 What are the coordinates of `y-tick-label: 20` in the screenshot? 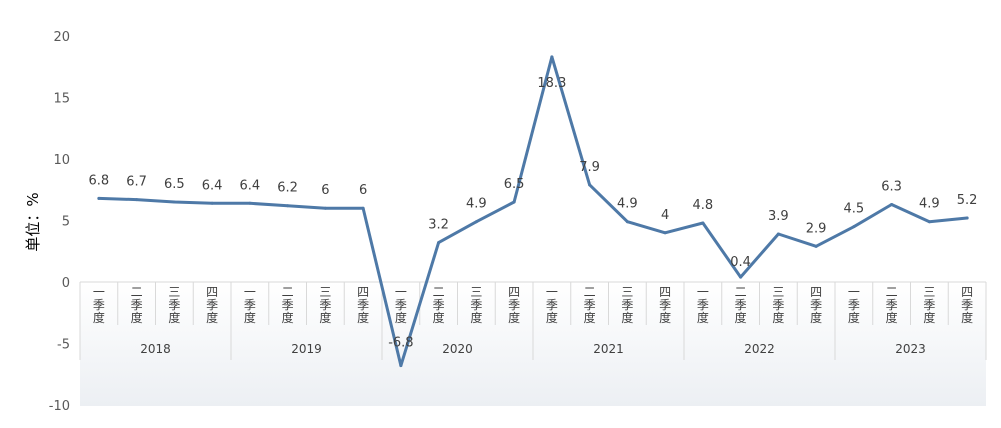 It's located at (61, 37).